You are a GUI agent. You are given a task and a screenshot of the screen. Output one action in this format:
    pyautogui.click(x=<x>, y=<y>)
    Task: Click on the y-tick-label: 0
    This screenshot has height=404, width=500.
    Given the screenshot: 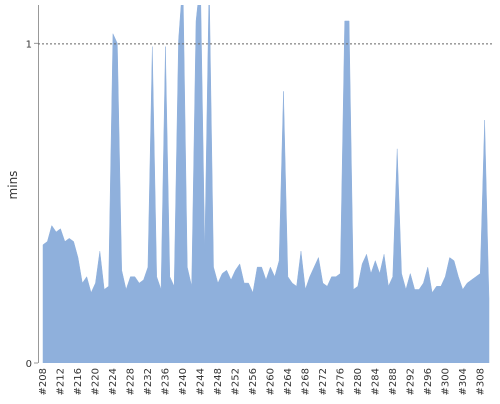 What is the action you would take?
    pyautogui.click(x=29, y=364)
    